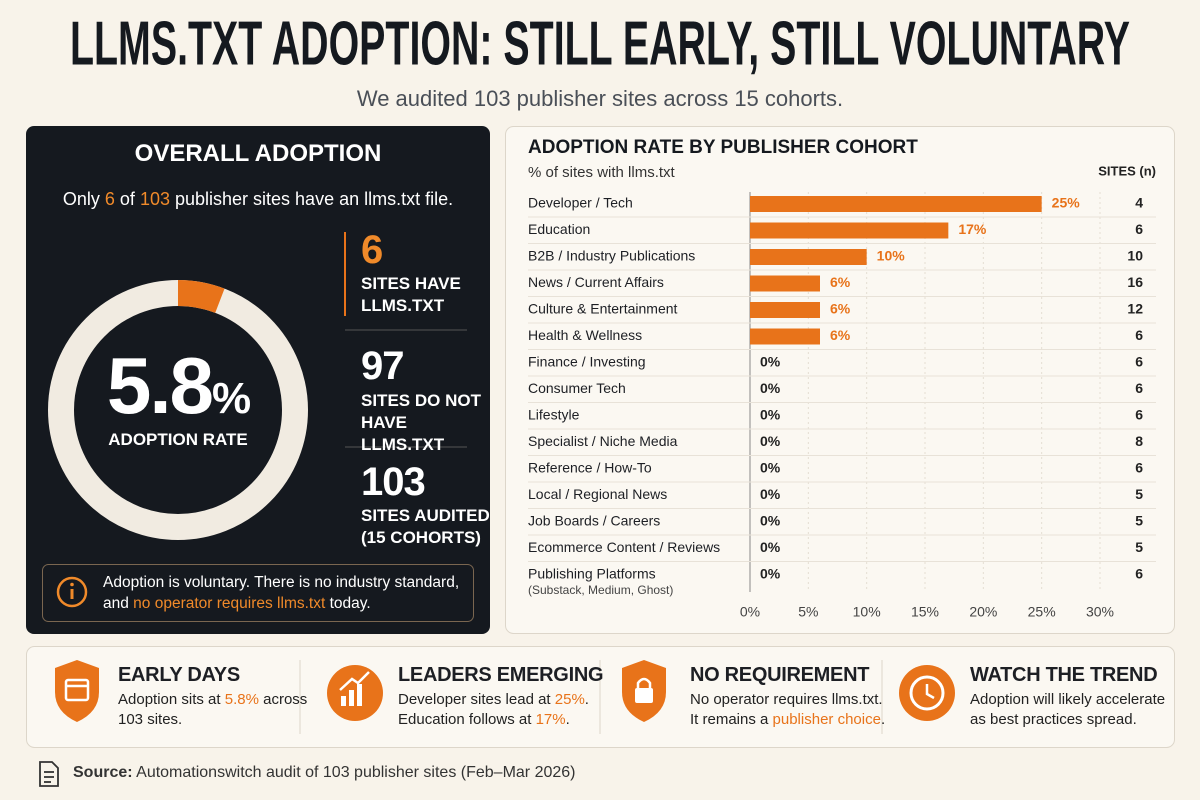  Describe the element at coordinates (592, 574) in the screenshot. I see `category-label: Publishing Platforms` at that location.